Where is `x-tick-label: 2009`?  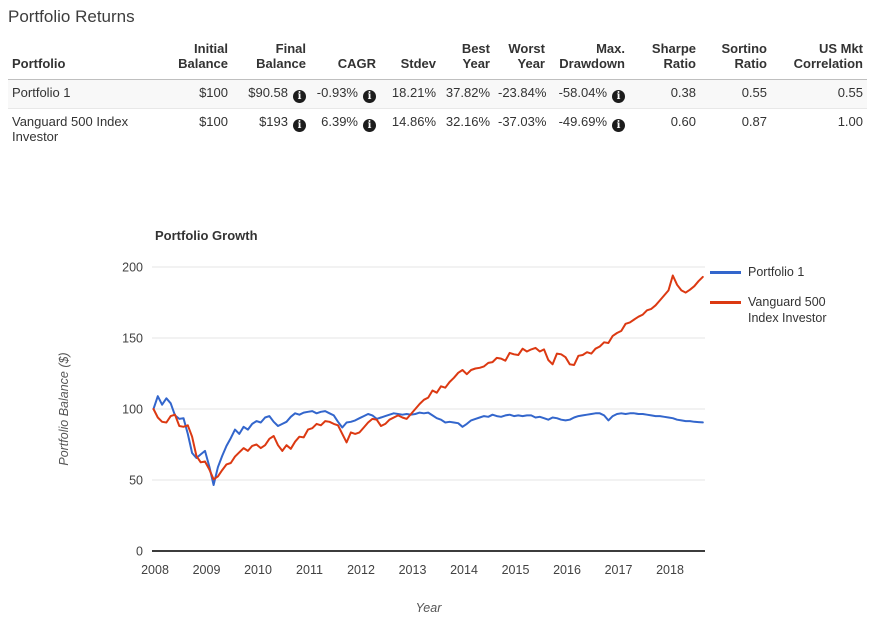
x-tick-label: 2009 is located at coordinates (207, 570).